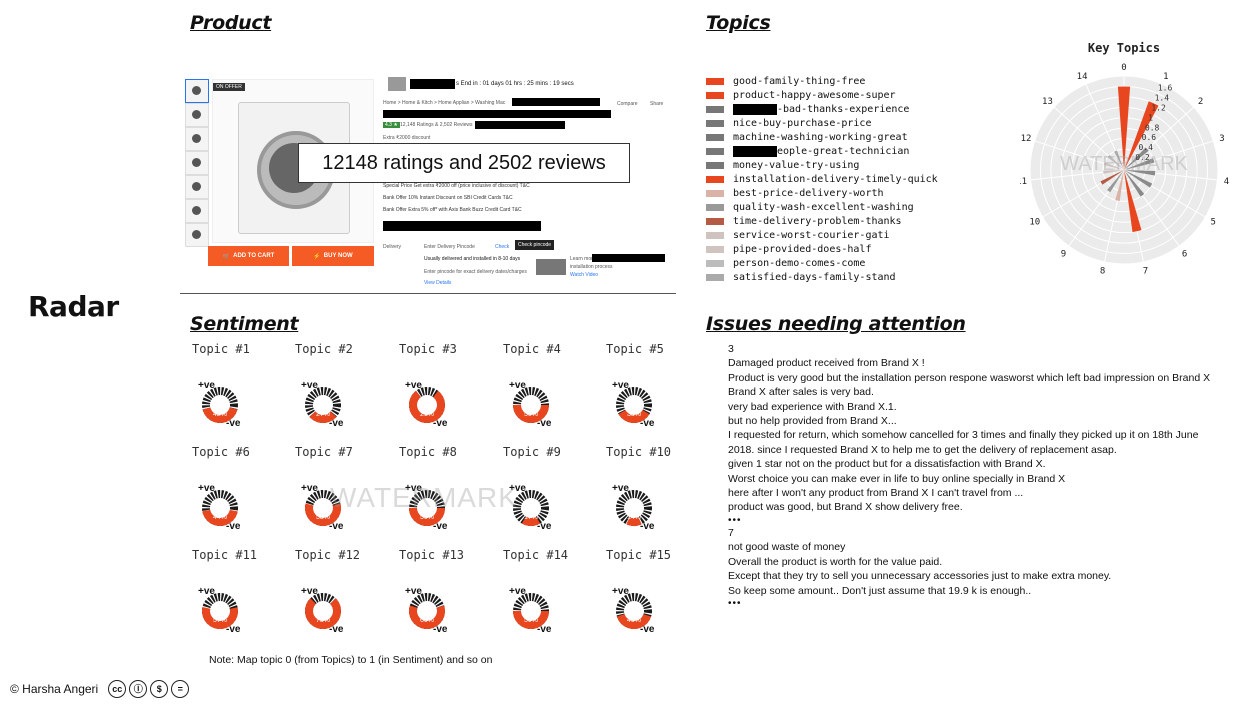  What do you see at coordinates (657, 104) in the screenshot?
I see `share-button: Share` at bounding box center [657, 104].